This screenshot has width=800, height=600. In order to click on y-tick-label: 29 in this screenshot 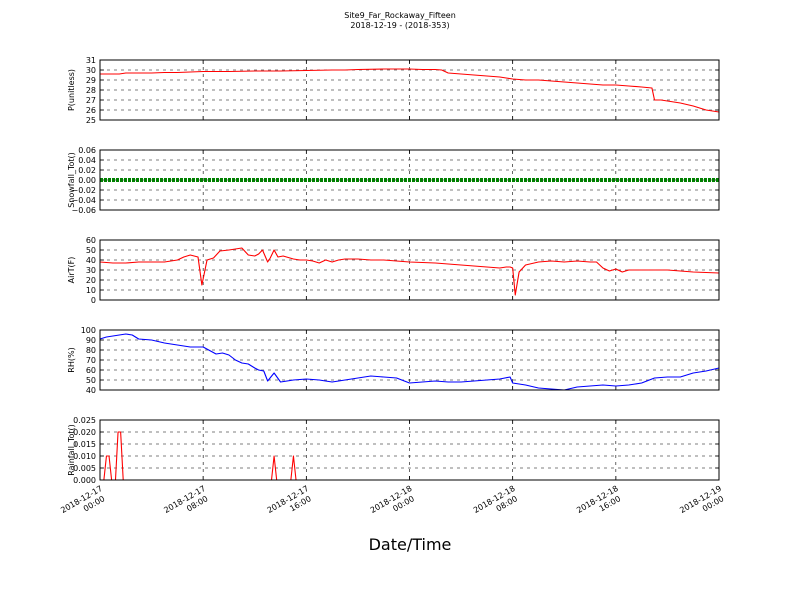, I will do `click(91, 80)`.